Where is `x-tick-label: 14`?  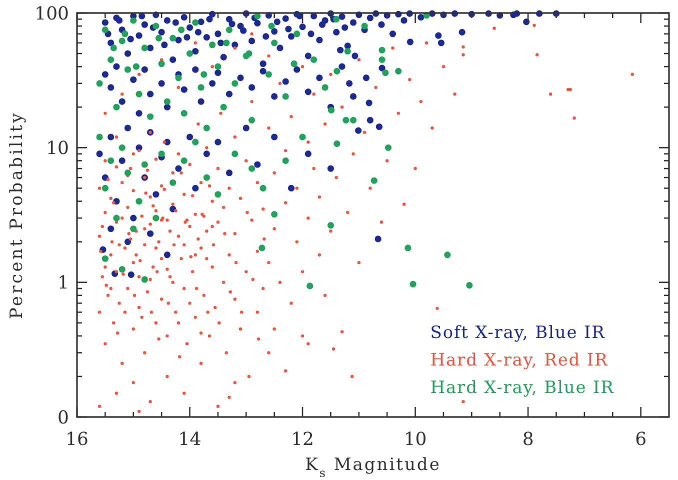
x-tick-label: 14 is located at coordinates (190, 439).